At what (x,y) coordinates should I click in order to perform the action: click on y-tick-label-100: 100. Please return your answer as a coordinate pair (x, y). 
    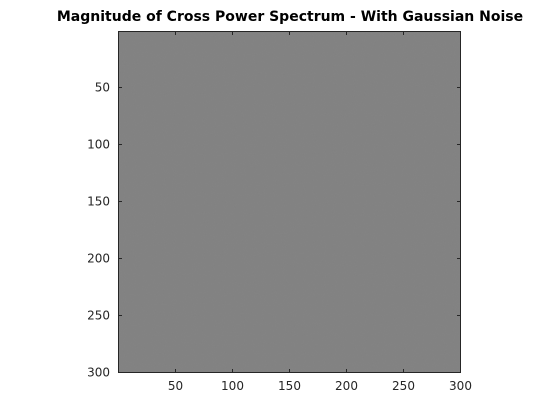
    Looking at the image, I should click on (98, 145).